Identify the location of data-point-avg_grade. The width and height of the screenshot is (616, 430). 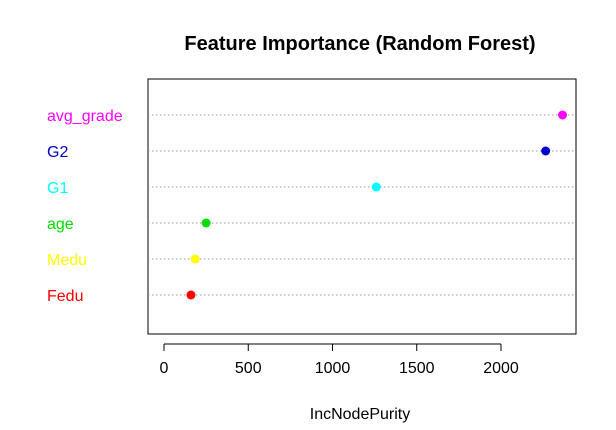
(563, 115).